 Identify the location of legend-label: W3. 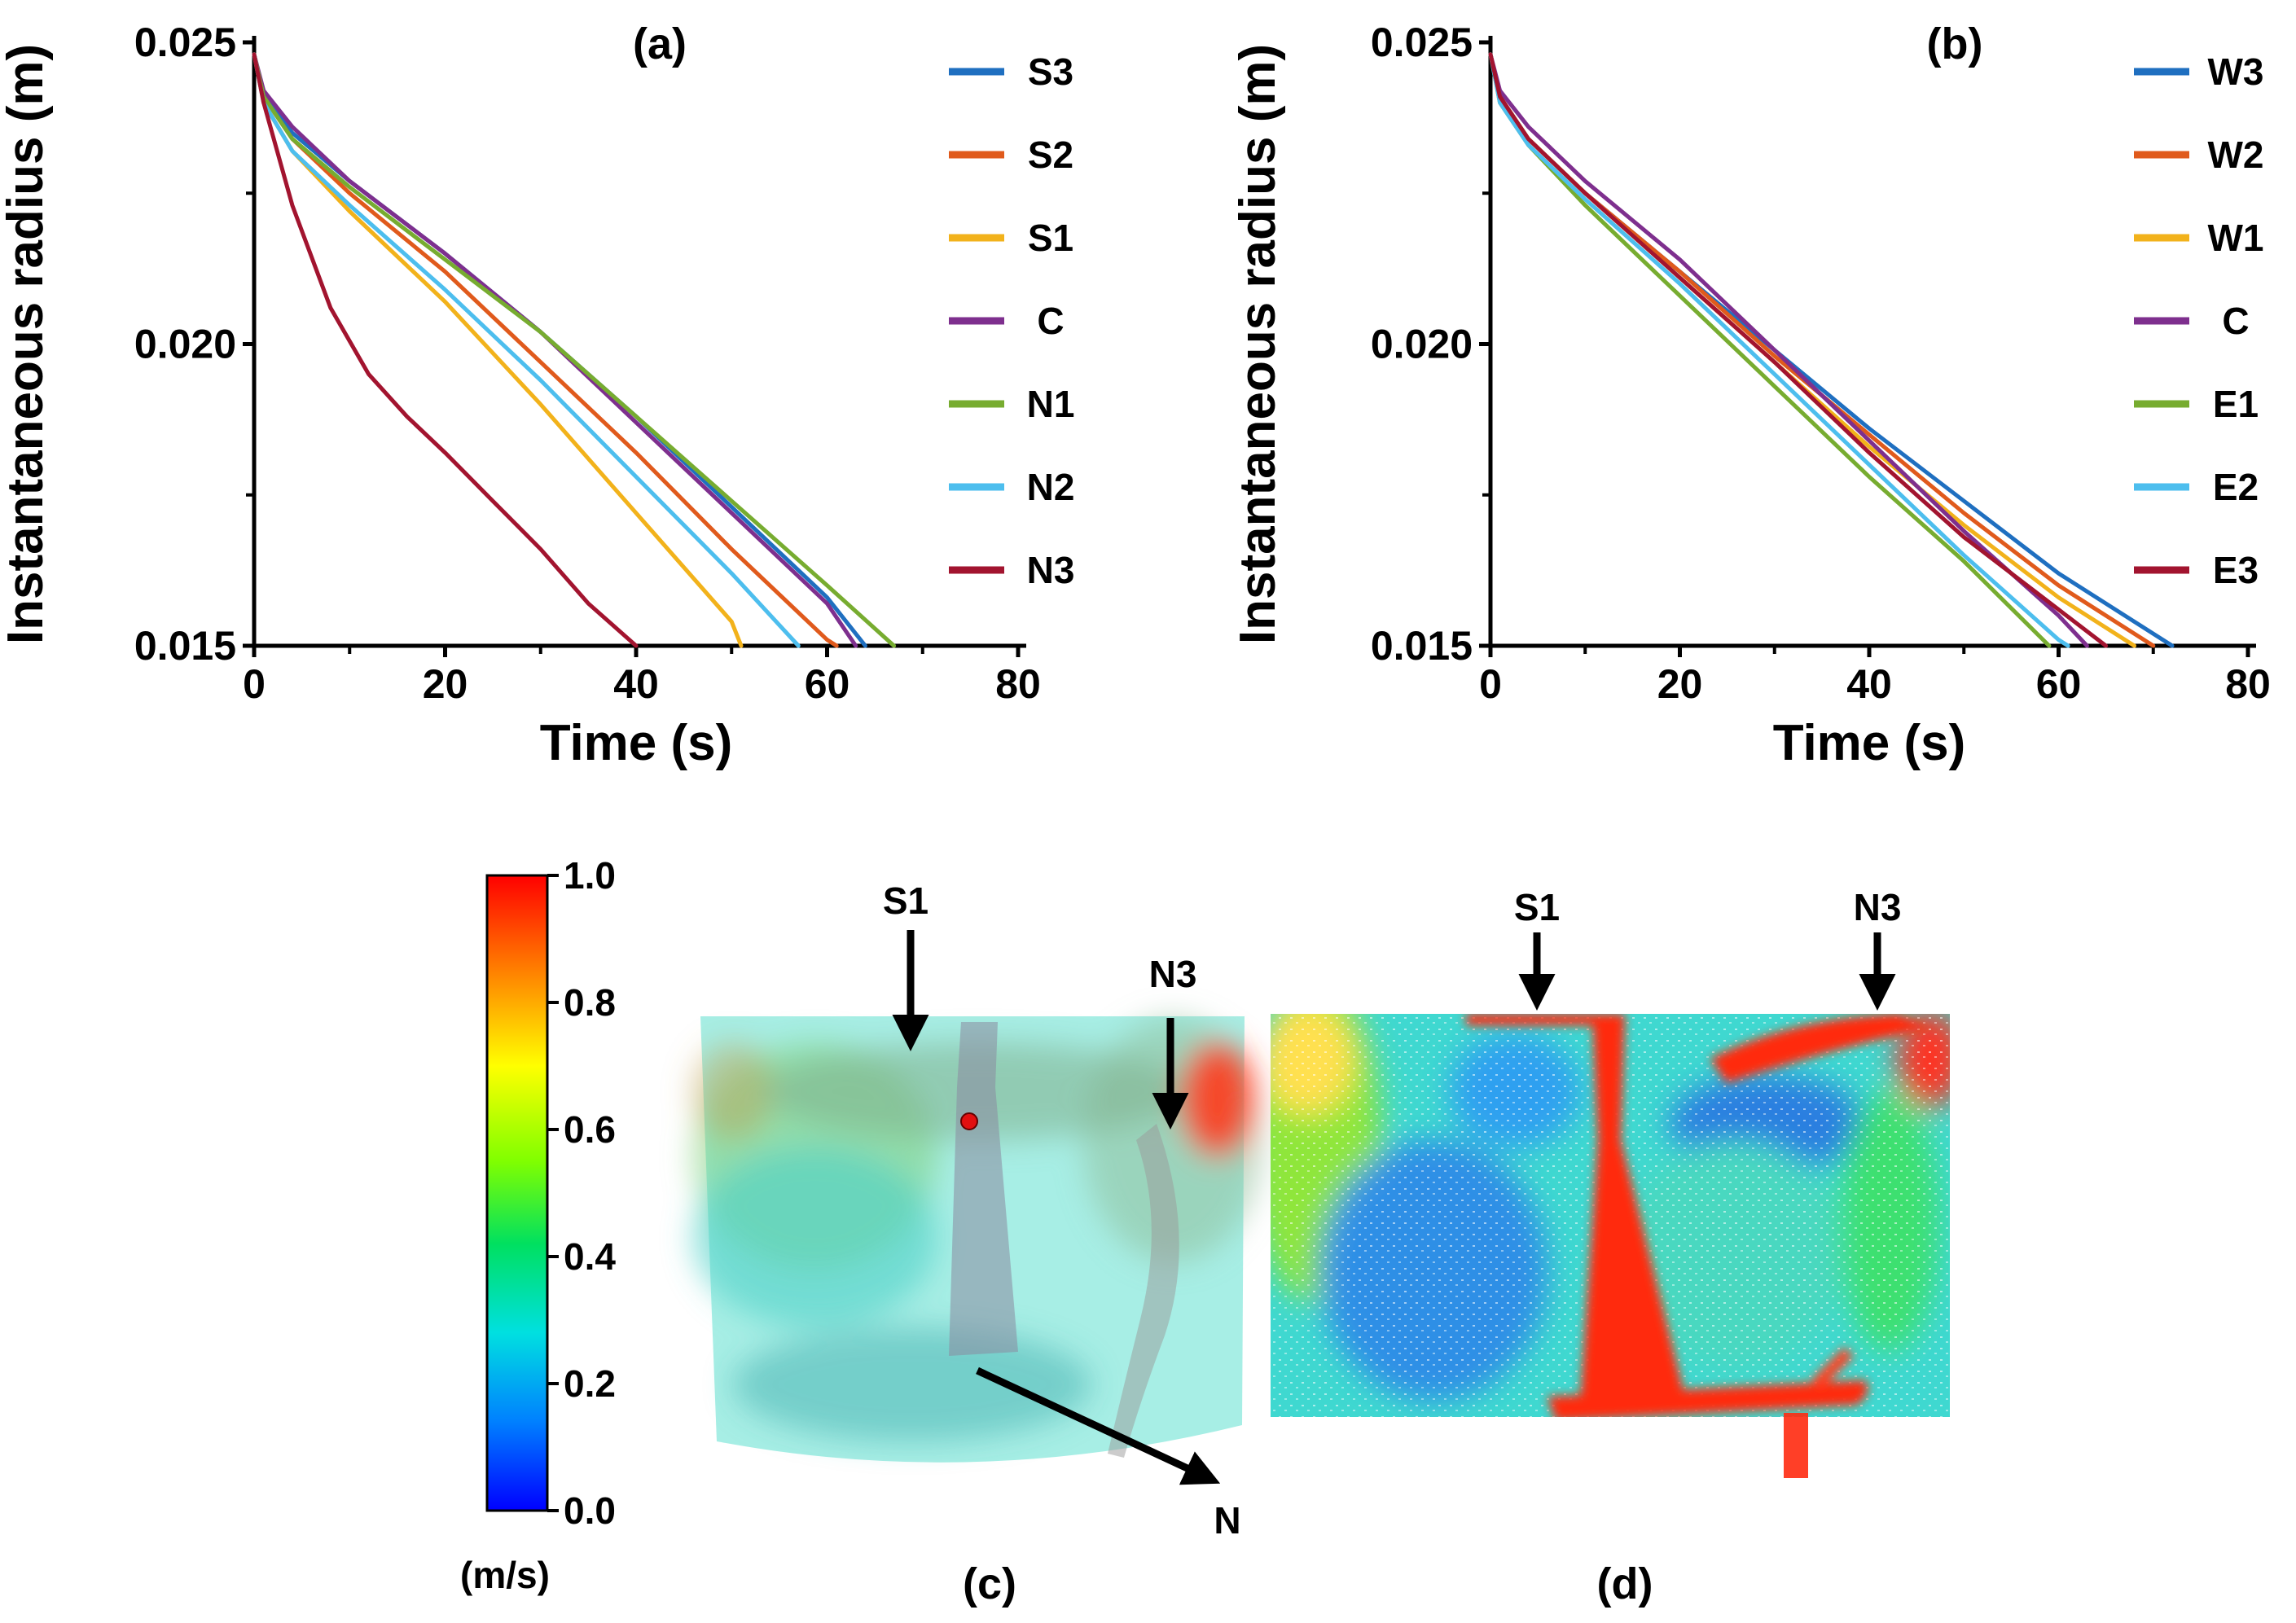
(2236, 71).